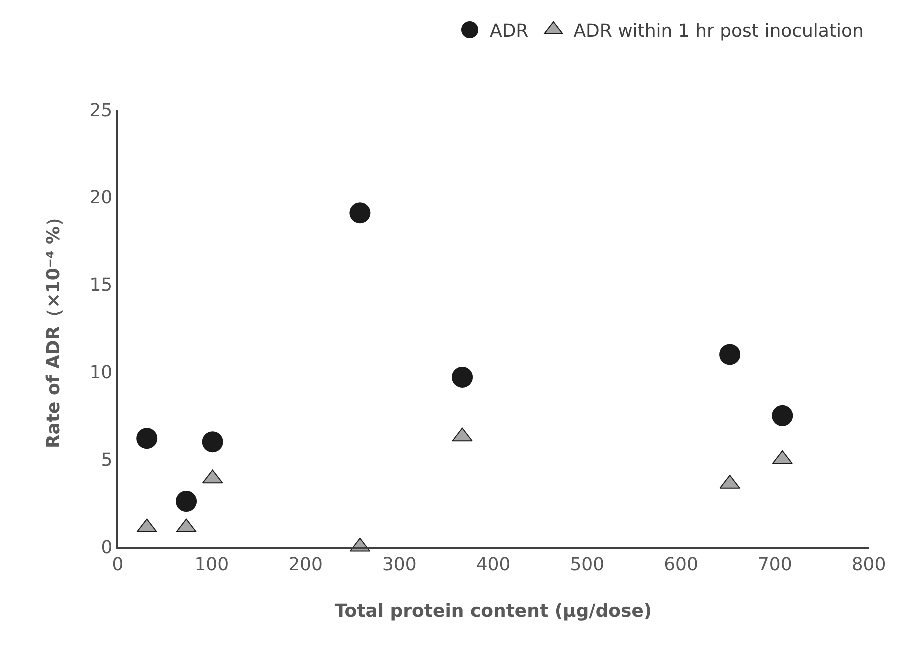  What do you see at coordinates (493, 611) in the screenshot?
I see `x-axis-title: Total protein content (μg/dose)` at bounding box center [493, 611].